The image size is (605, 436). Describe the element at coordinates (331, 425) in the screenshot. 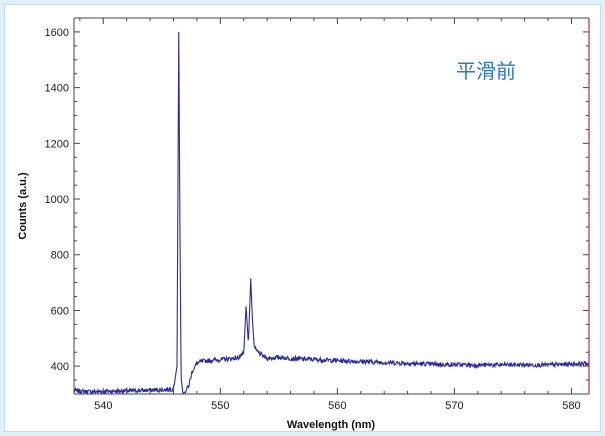

I see `x-axis-title: Wavelength (nm)` at that location.